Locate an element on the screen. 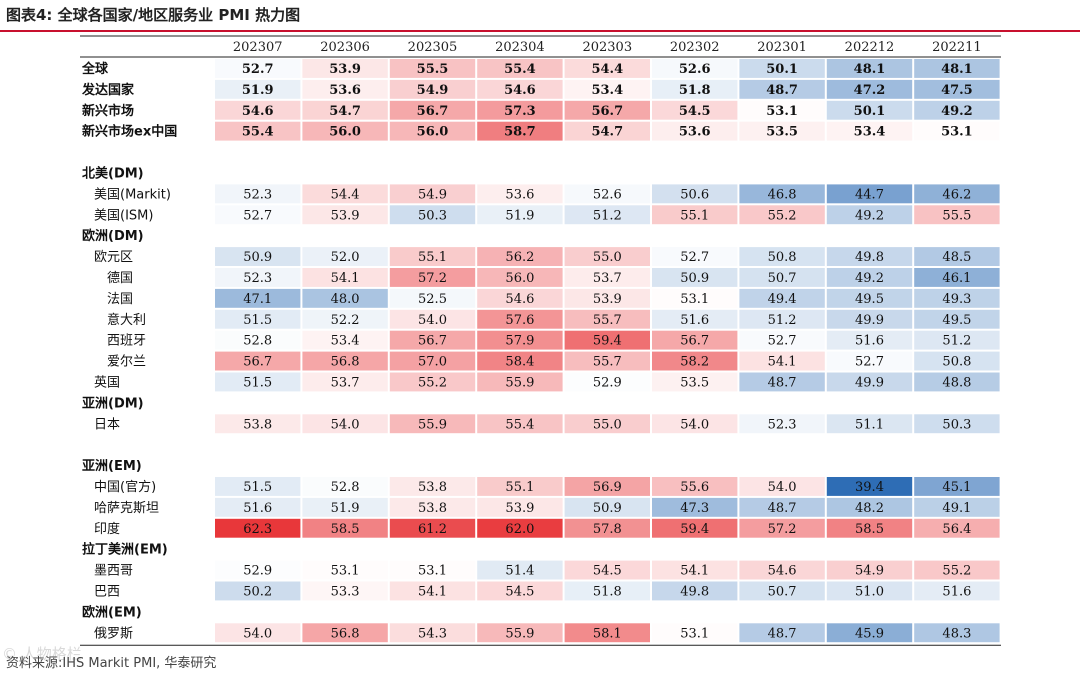 This screenshot has height=677, width=1080. cell-value: 49.9 is located at coordinates (869, 320).